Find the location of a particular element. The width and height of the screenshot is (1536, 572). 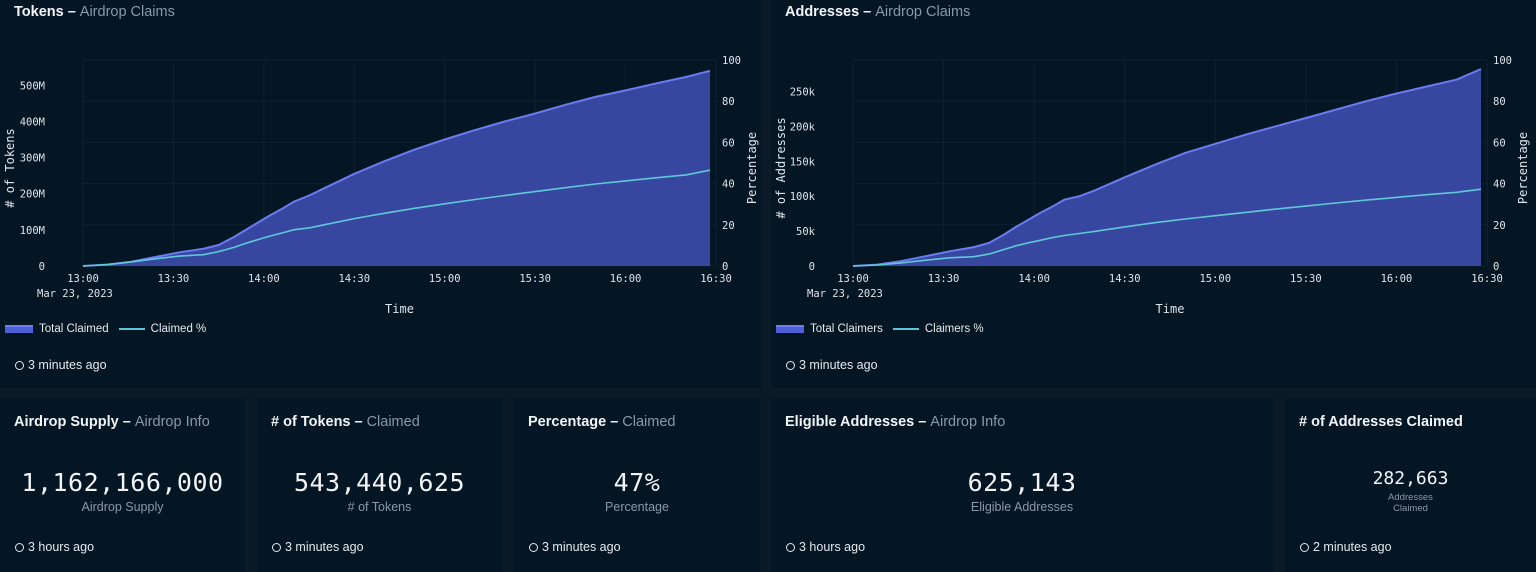

stat-value: 47% is located at coordinates (637, 482).